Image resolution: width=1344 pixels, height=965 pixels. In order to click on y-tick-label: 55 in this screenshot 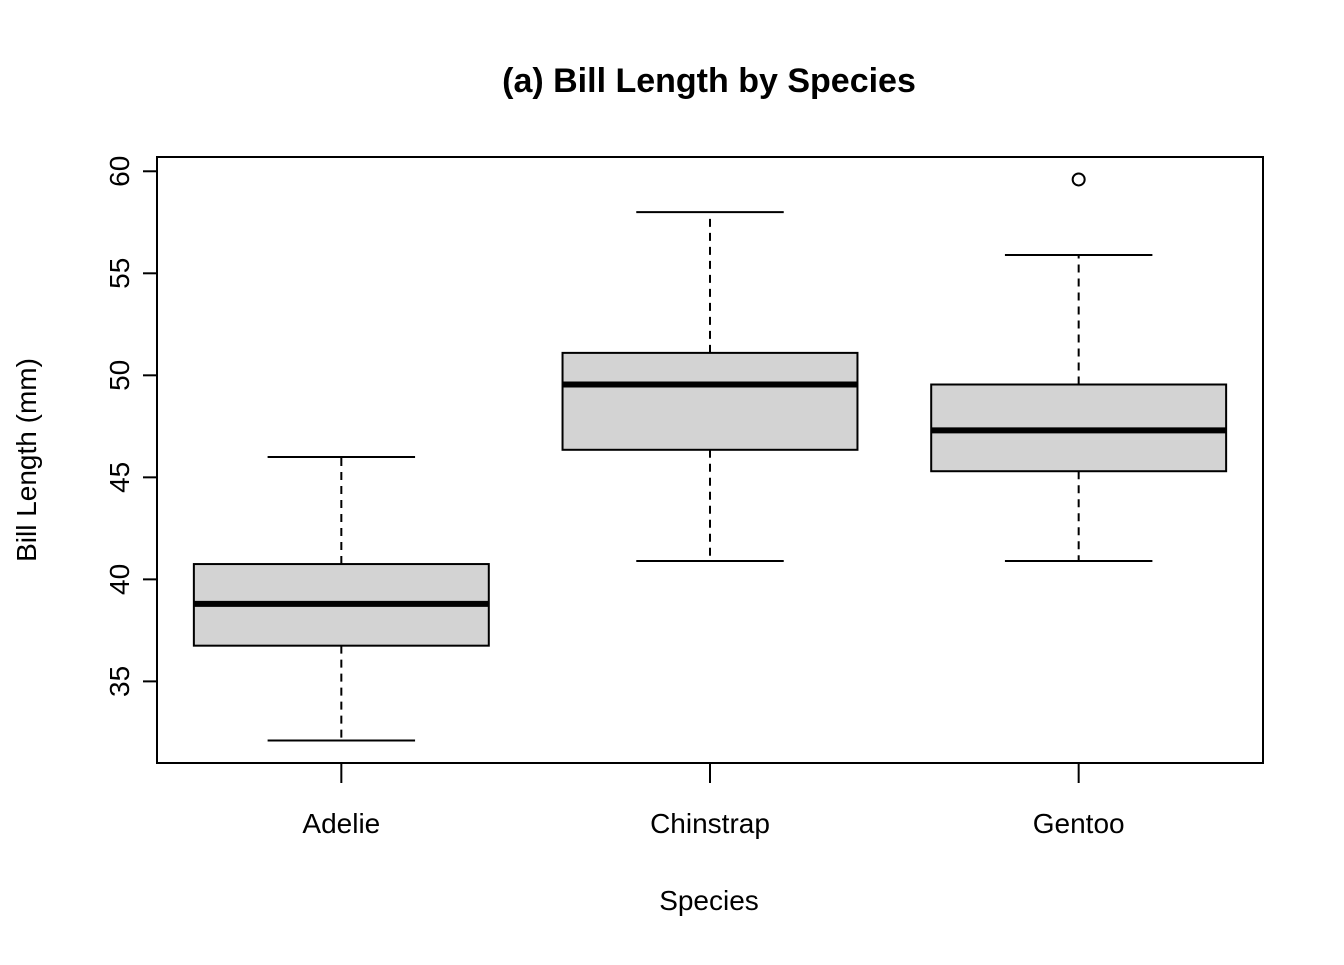, I will do `click(119, 273)`.